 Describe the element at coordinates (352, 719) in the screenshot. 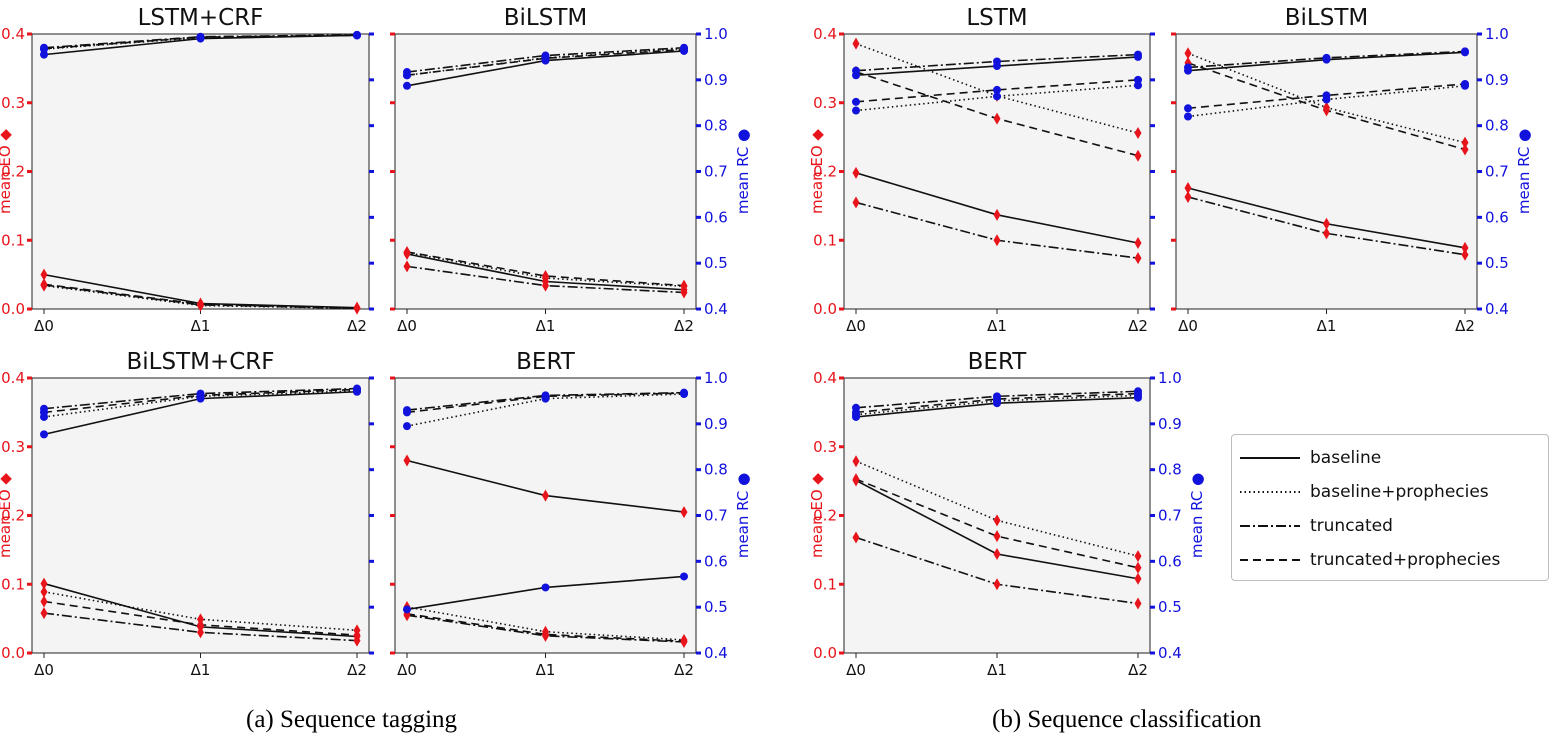

I see `caption-sequence-tagging: (a) Sequence tagging` at that location.